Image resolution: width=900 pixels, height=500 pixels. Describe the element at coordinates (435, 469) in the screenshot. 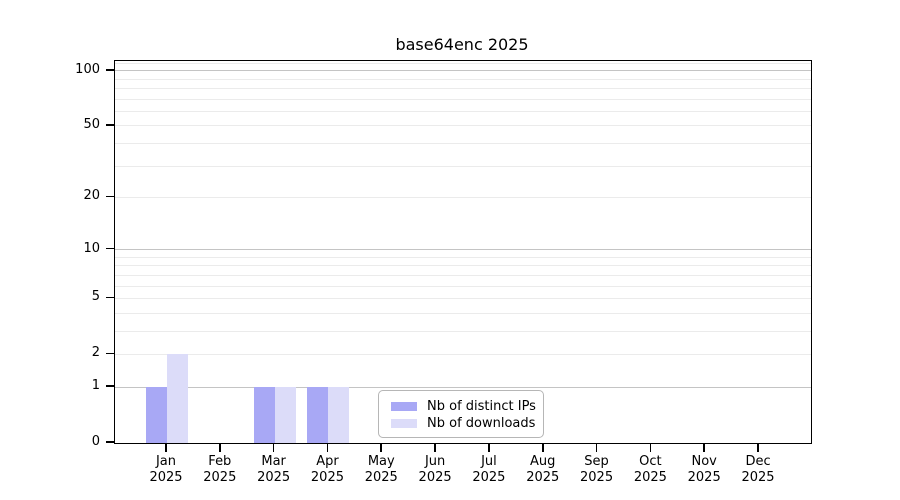

I see `x-tick-label-jun: Jun 2025` at that location.